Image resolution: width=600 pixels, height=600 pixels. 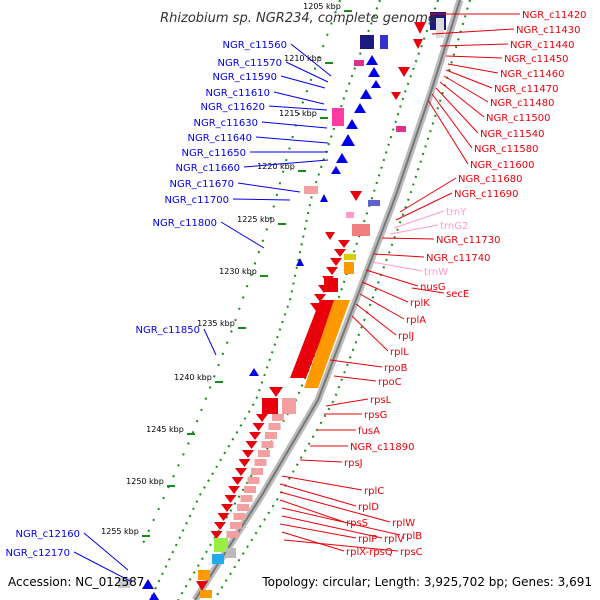 I want to click on gene-label: nusG, so click(x=433, y=287).